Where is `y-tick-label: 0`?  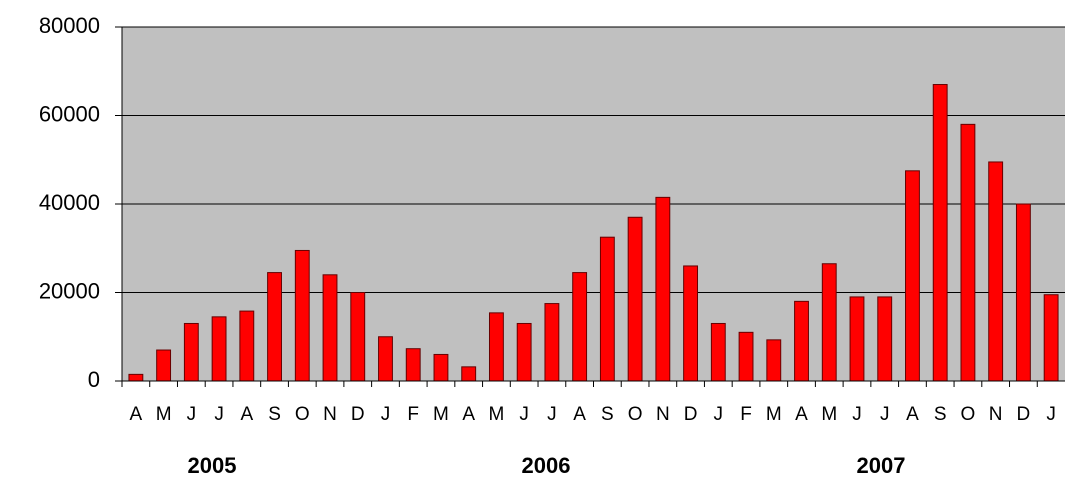
y-tick-label: 0 is located at coordinates (94, 379).